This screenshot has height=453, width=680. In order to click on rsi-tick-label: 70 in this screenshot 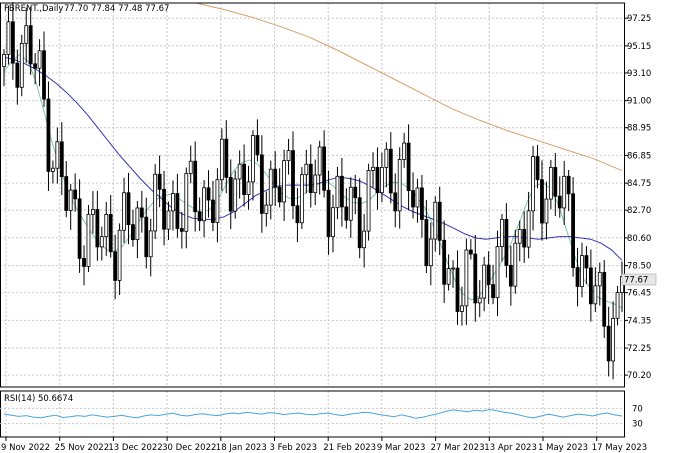, I will do `click(637, 409)`.